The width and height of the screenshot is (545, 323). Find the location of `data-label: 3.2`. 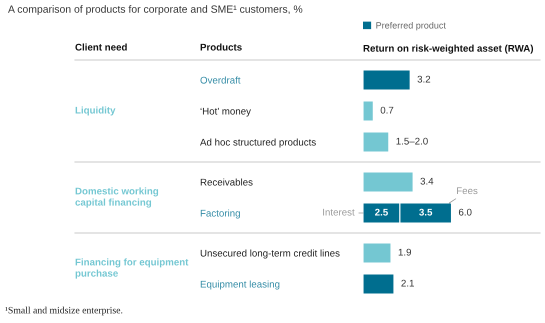

data-label: 3.2 is located at coordinates (424, 79).